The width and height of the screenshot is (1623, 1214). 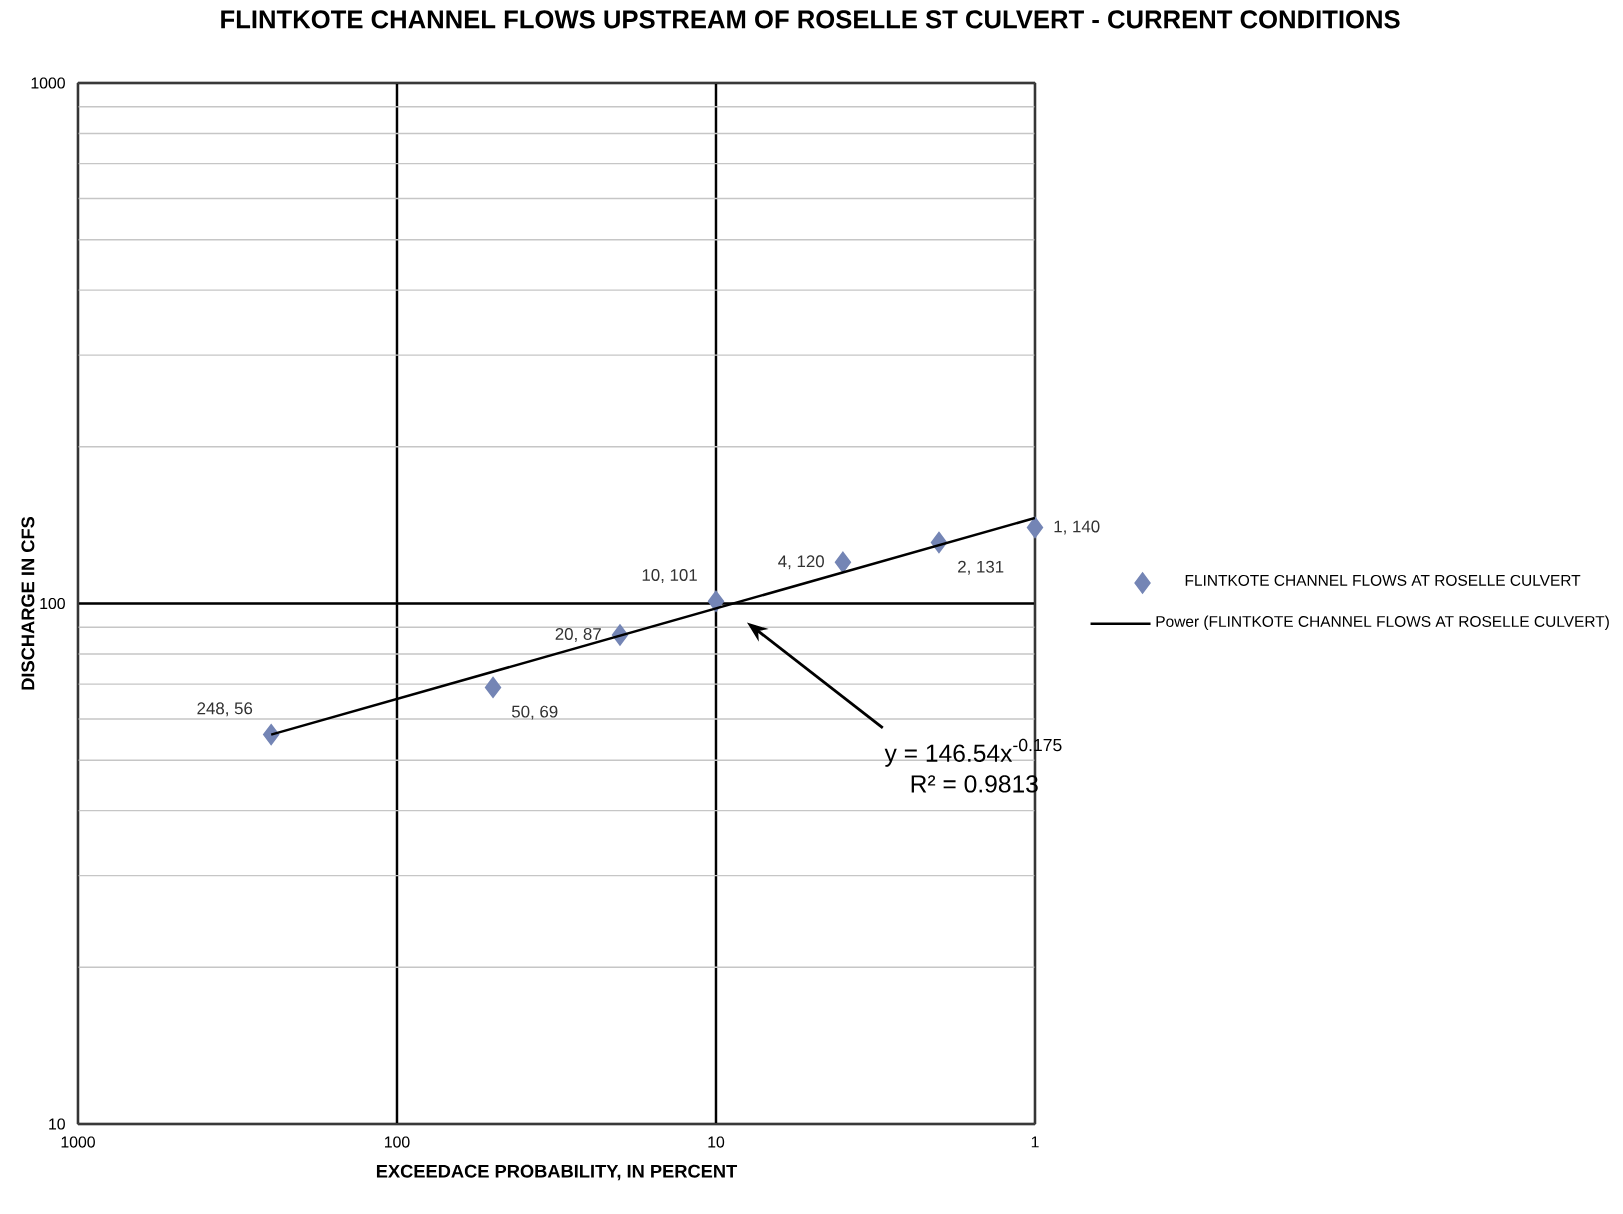 What do you see at coordinates (225, 709) in the screenshot?
I see `data-label: 248, 56` at bounding box center [225, 709].